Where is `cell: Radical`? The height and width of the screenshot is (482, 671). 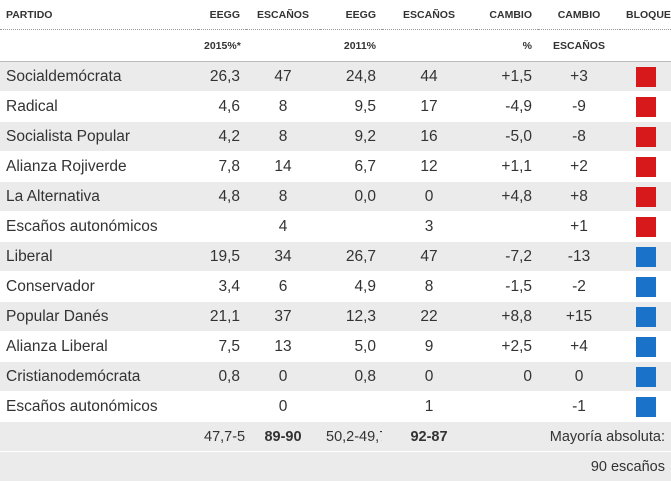
cell: Radical is located at coordinates (99, 106).